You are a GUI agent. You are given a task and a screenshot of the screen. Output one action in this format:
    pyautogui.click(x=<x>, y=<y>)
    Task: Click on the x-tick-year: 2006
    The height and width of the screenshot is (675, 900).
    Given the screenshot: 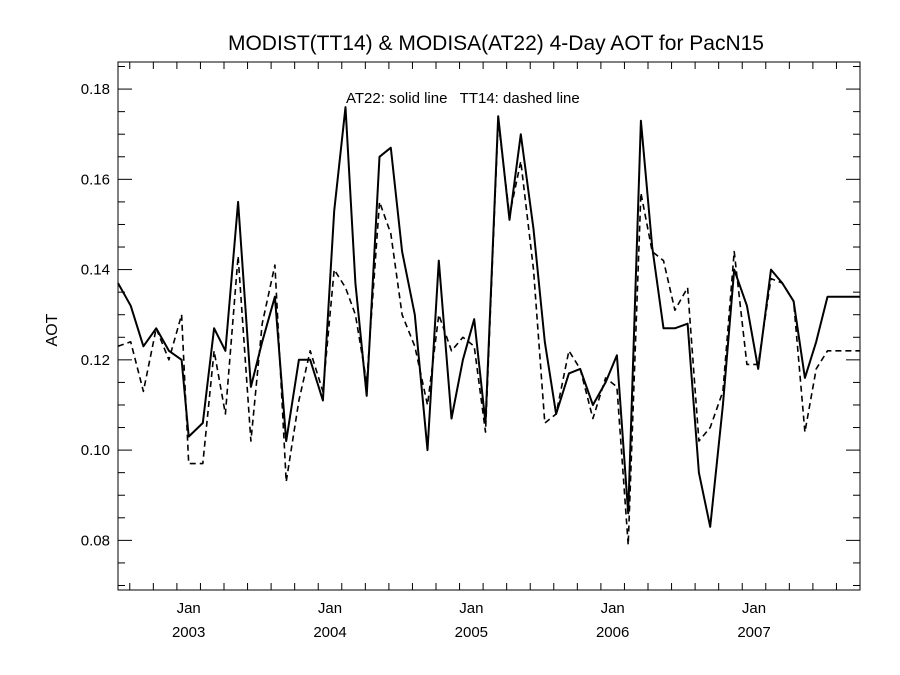 What is the action you would take?
    pyautogui.click(x=612, y=632)
    